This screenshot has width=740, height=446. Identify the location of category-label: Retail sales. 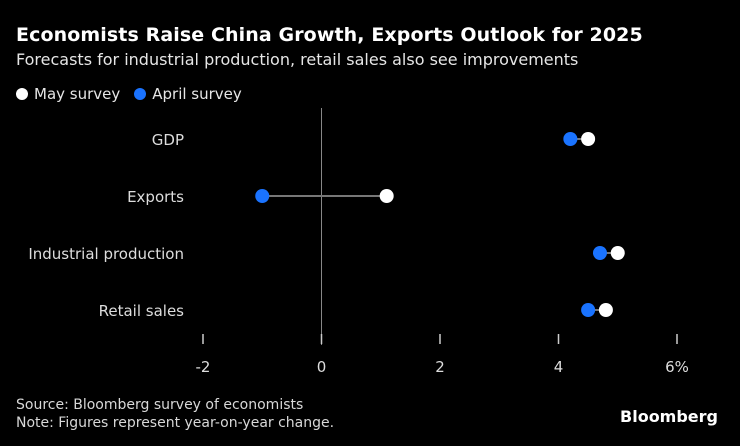
(142, 311).